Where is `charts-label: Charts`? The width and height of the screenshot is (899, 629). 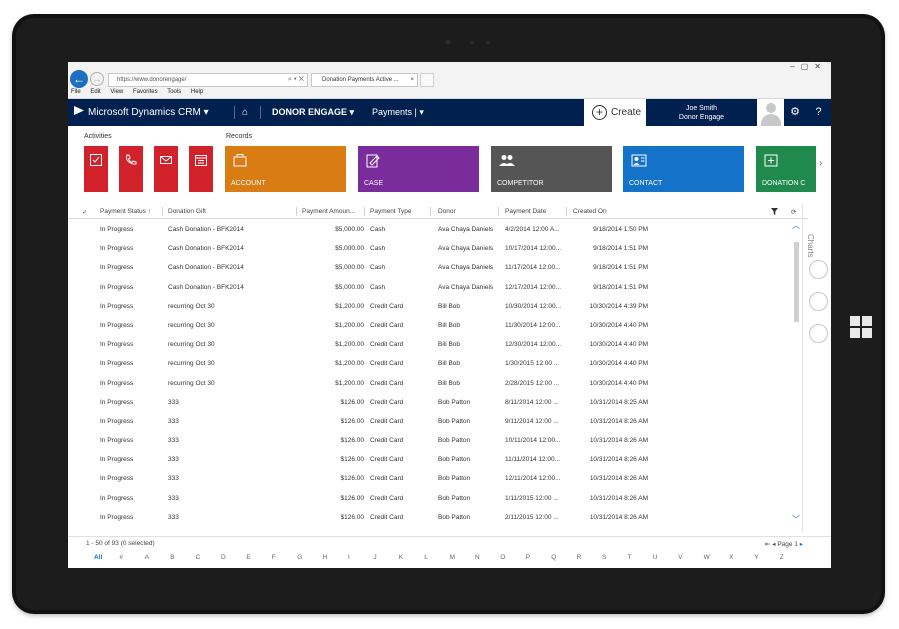
charts-label: Charts is located at coordinates (810, 246).